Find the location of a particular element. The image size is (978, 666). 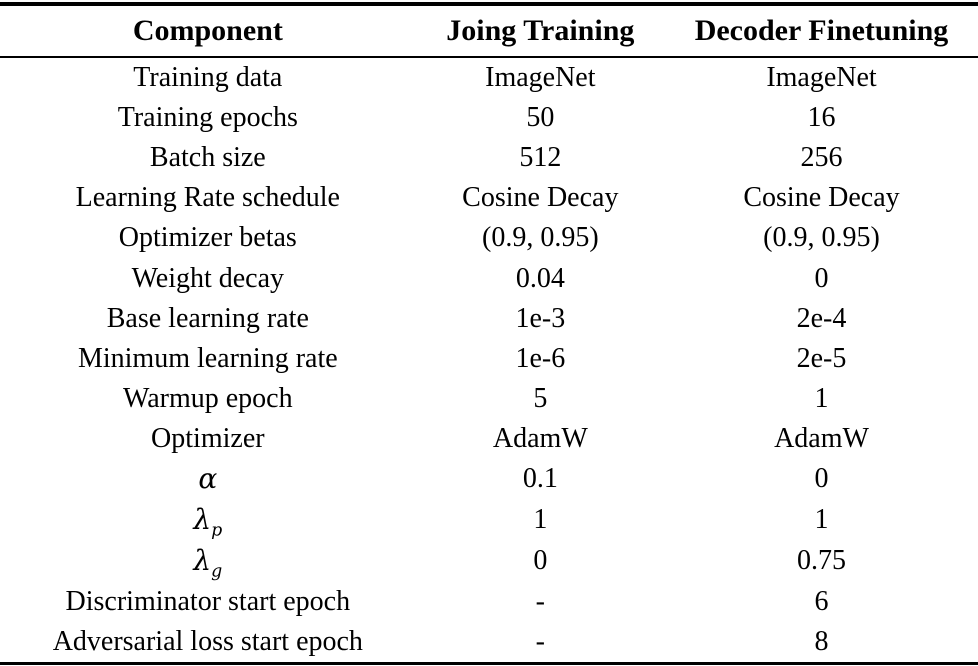

component-cell: Optimizer betas is located at coordinates (207, 238).